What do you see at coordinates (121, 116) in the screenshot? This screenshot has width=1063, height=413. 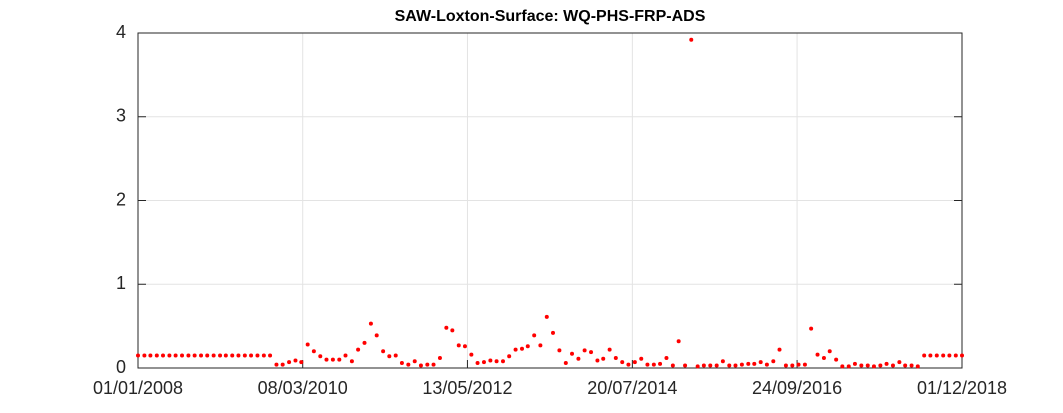 I see `y-tick-label: 3` at bounding box center [121, 116].